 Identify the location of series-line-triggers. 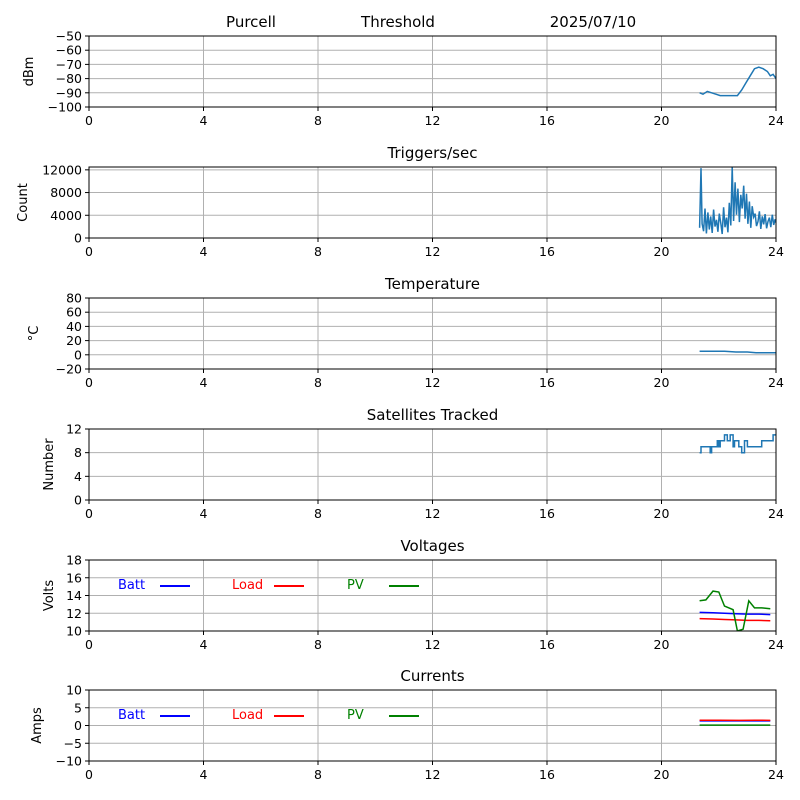
(737, 201).